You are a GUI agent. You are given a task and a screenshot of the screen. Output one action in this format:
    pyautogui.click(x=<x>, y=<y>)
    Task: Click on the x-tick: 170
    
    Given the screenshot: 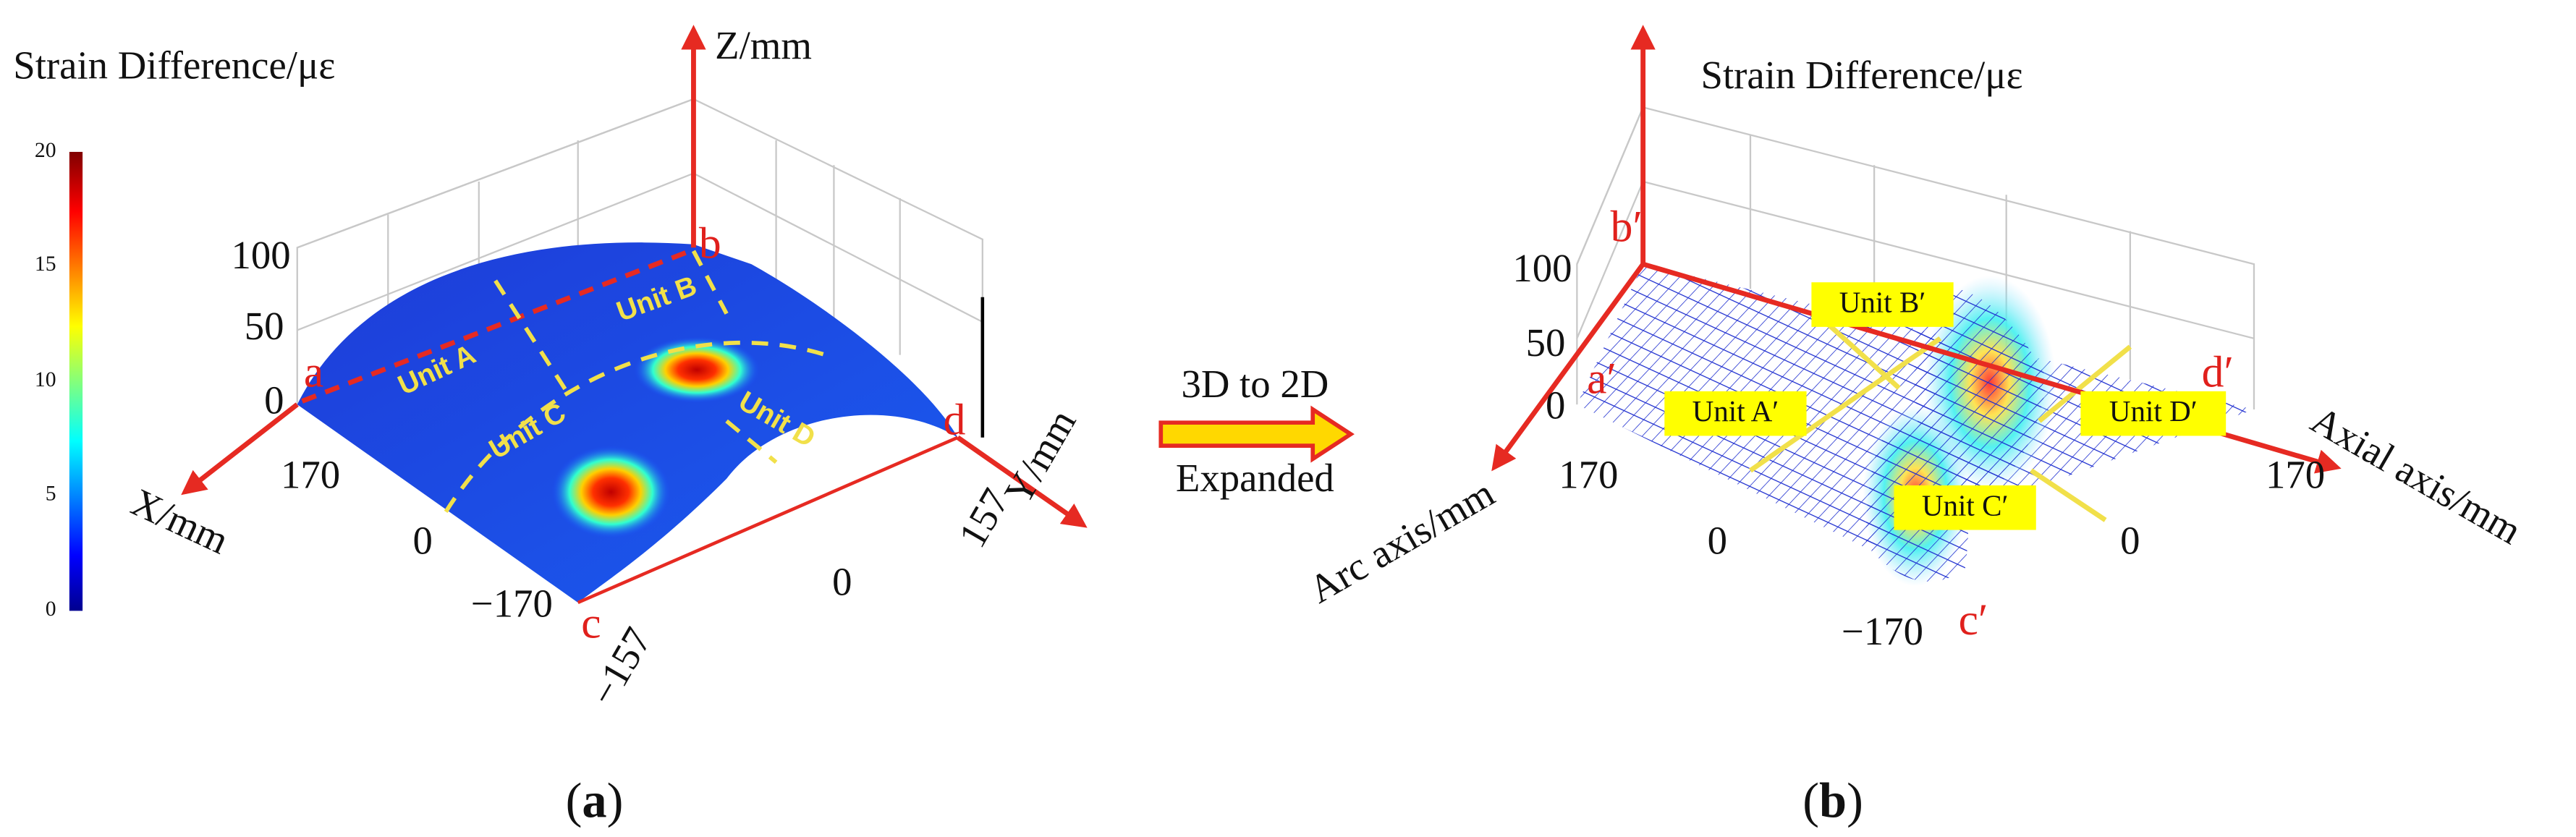 What is the action you would take?
    pyautogui.click(x=310, y=474)
    